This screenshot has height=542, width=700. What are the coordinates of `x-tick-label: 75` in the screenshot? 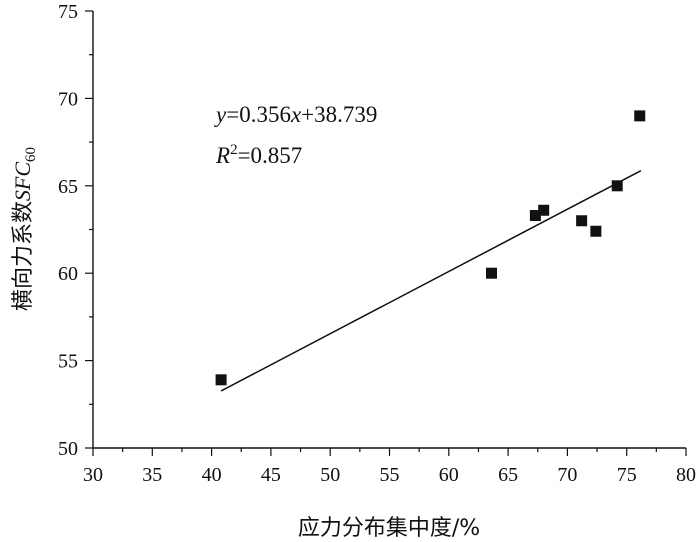 It's located at (627, 475).